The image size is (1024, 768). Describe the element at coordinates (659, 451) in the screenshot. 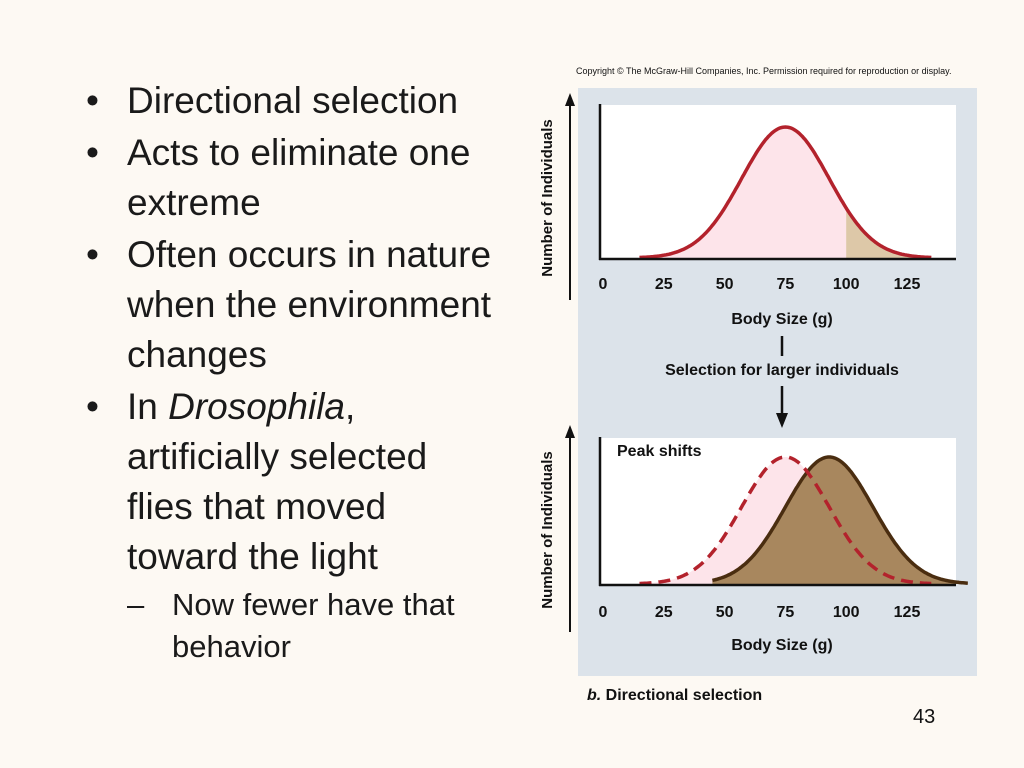

I see `peak-shifts-label: Peak shifts` at that location.